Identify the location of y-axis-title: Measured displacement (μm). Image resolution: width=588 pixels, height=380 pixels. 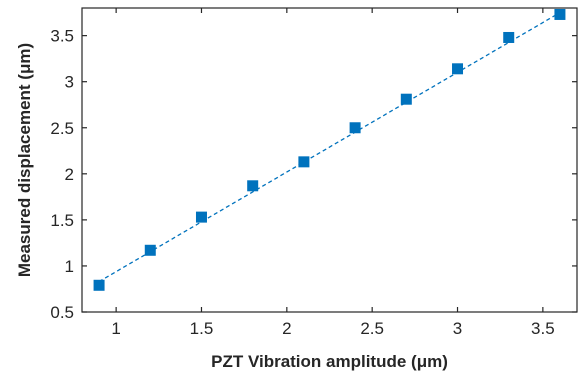
(24, 160).